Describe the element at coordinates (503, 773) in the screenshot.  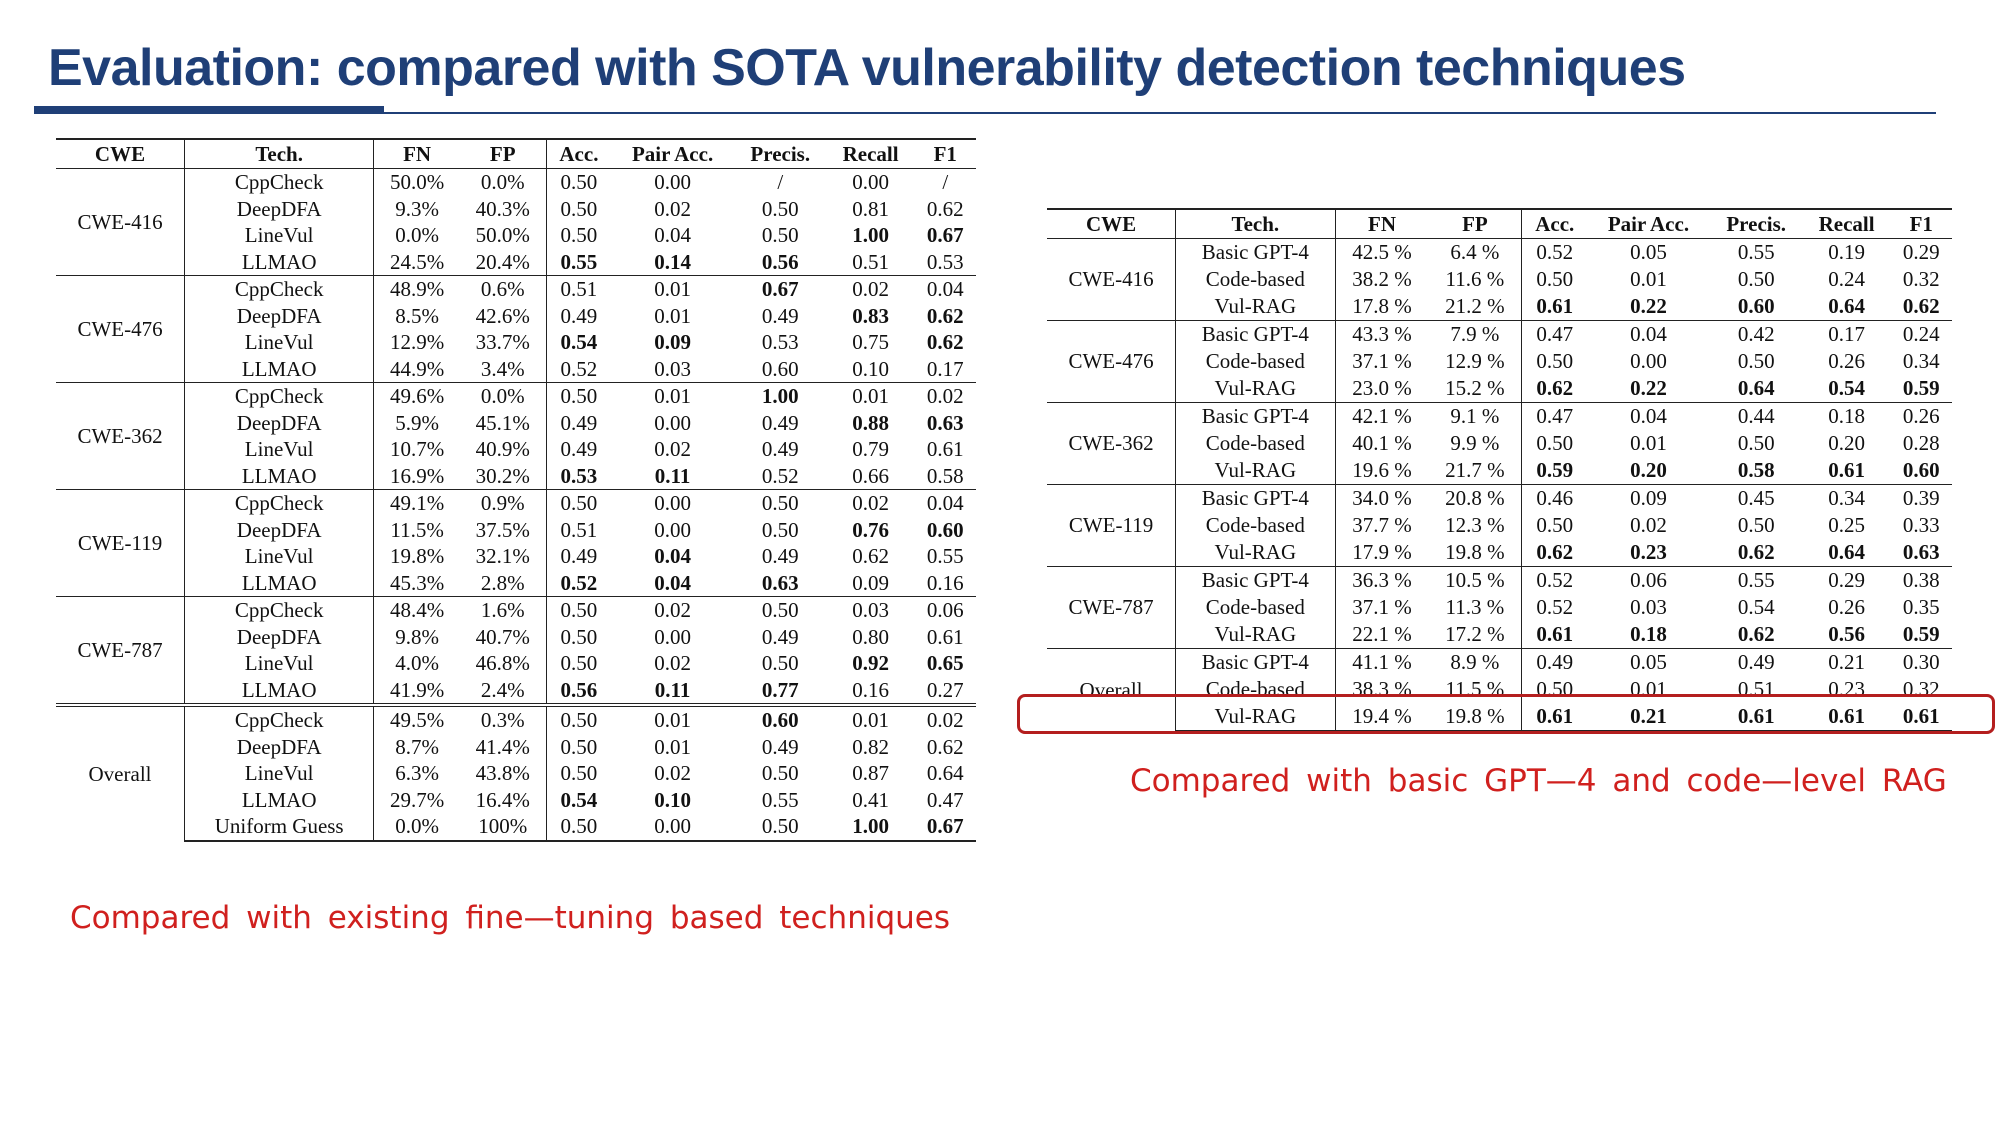
I see `value-cell: 43.8%` at that location.